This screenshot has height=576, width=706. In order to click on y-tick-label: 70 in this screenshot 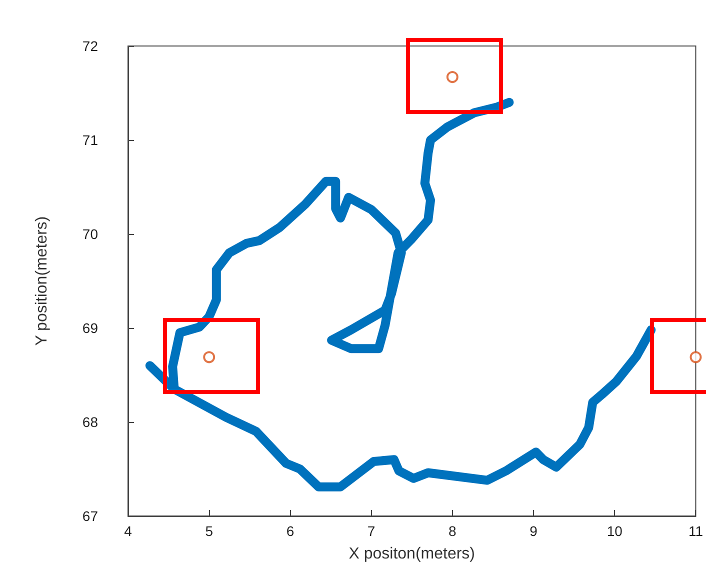, I will do `click(90, 234)`.